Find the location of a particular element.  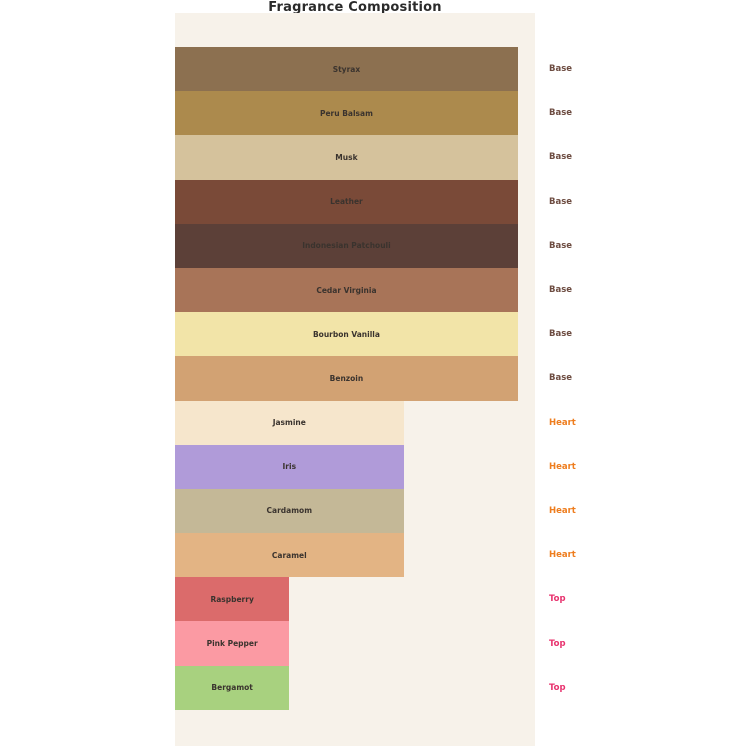

bar-caramel: Caramel is located at coordinates (289, 555).